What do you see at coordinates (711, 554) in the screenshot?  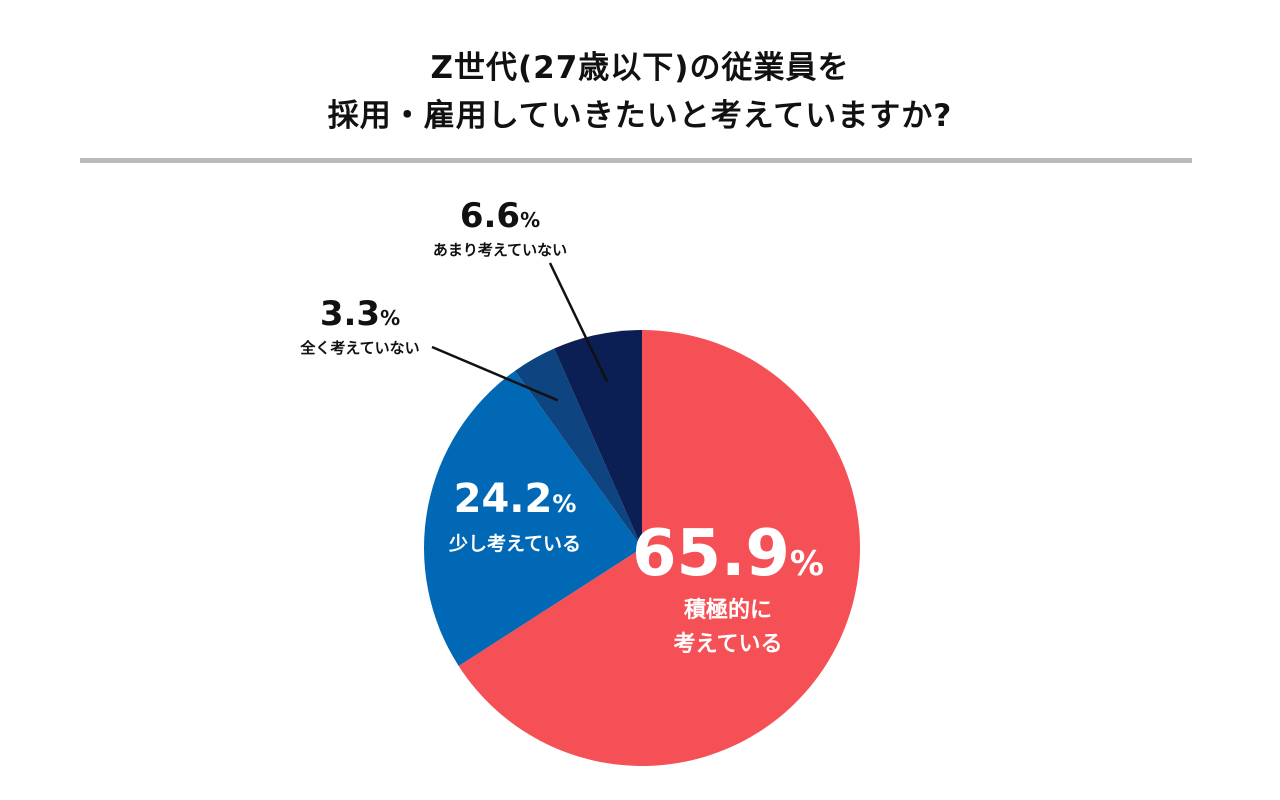 I see `slice-value-number: 65.9` at bounding box center [711, 554].